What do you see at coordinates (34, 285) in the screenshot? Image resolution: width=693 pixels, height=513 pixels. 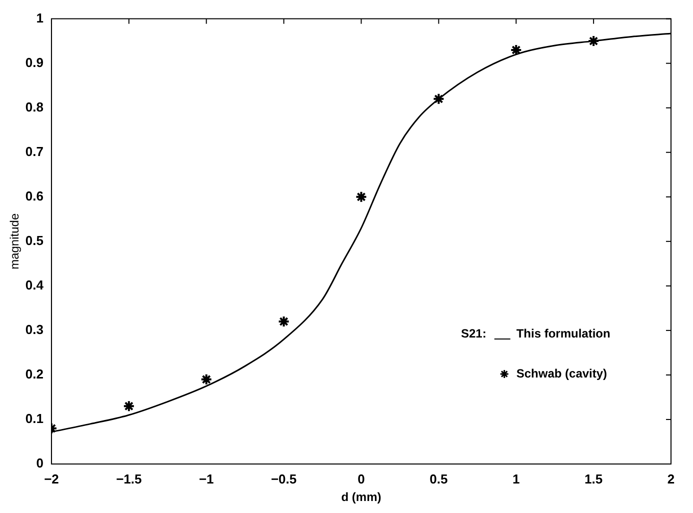 I see `y-tick-label: 0.4` at bounding box center [34, 285].